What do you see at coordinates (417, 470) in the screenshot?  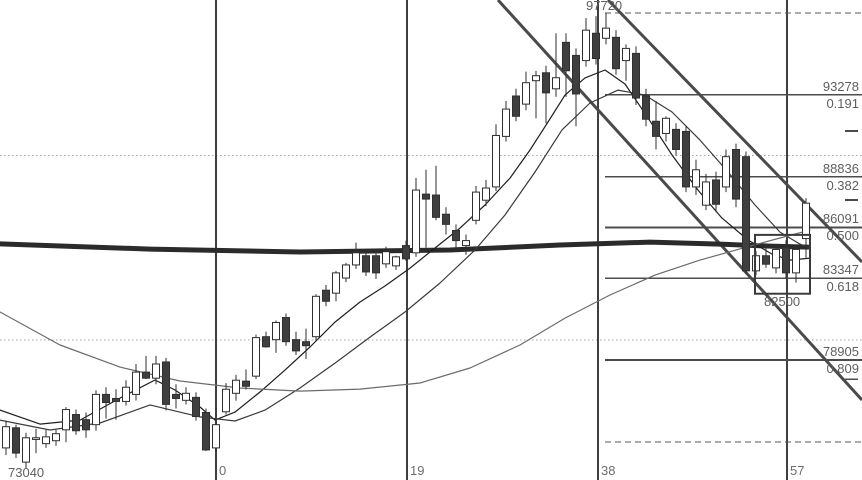 I see `x-axis-label-19: 19` at bounding box center [417, 470].